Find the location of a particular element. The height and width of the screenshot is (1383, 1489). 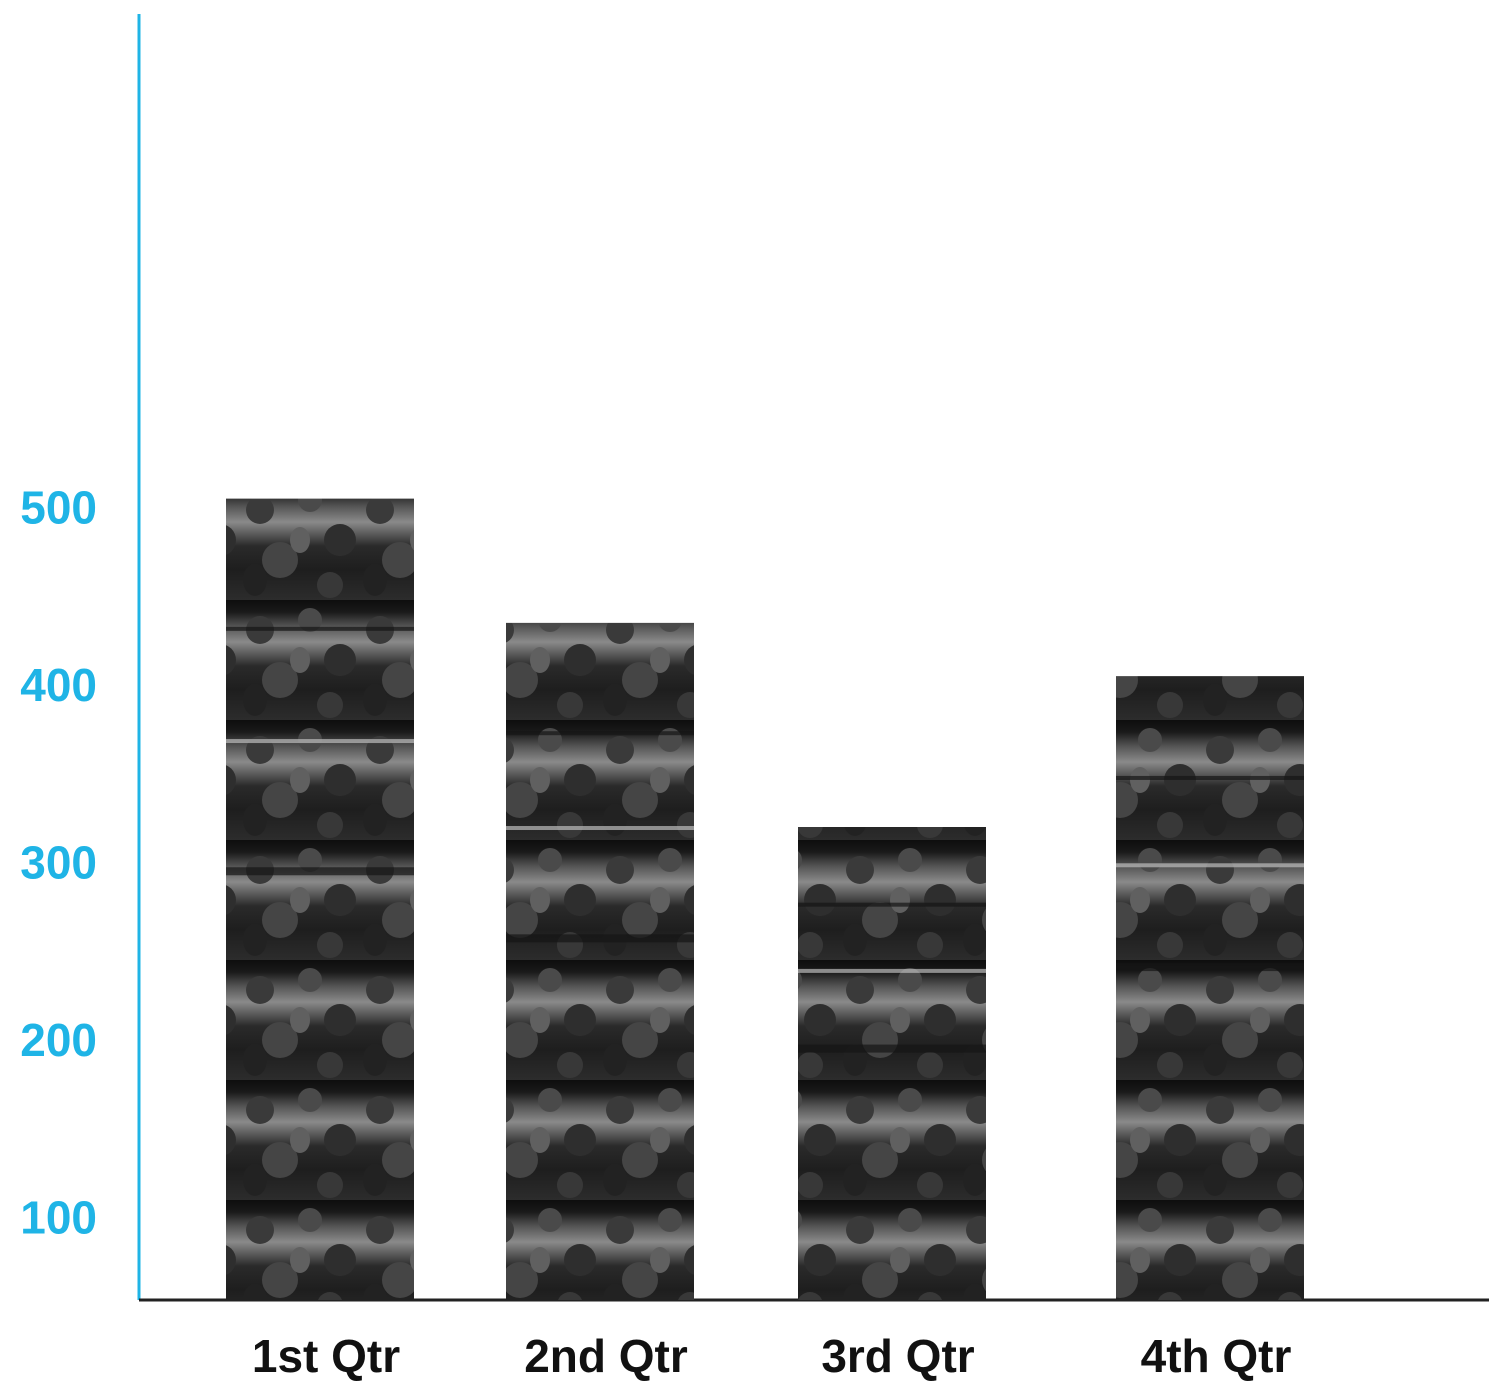

y-tick-label: 400 is located at coordinates (58, 685).